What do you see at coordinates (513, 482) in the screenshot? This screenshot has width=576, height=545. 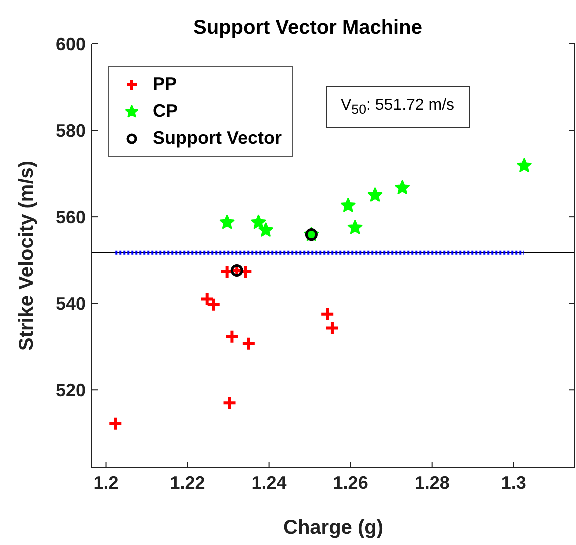 I see `x-tick-label: 1.3` at bounding box center [513, 482].